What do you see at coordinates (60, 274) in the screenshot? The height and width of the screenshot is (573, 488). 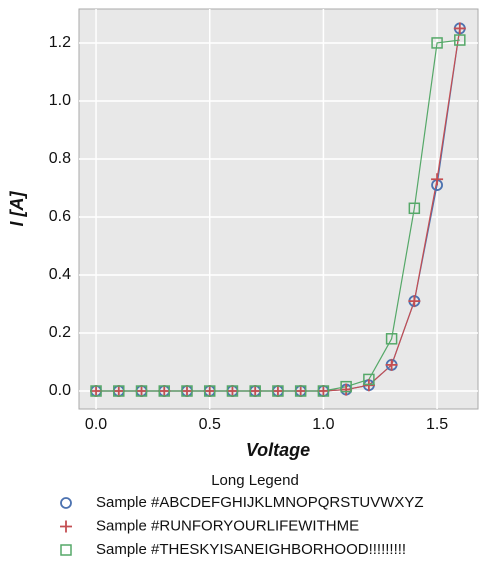 I see `y-tick-label: 0.4` at bounding box center [60, 274].